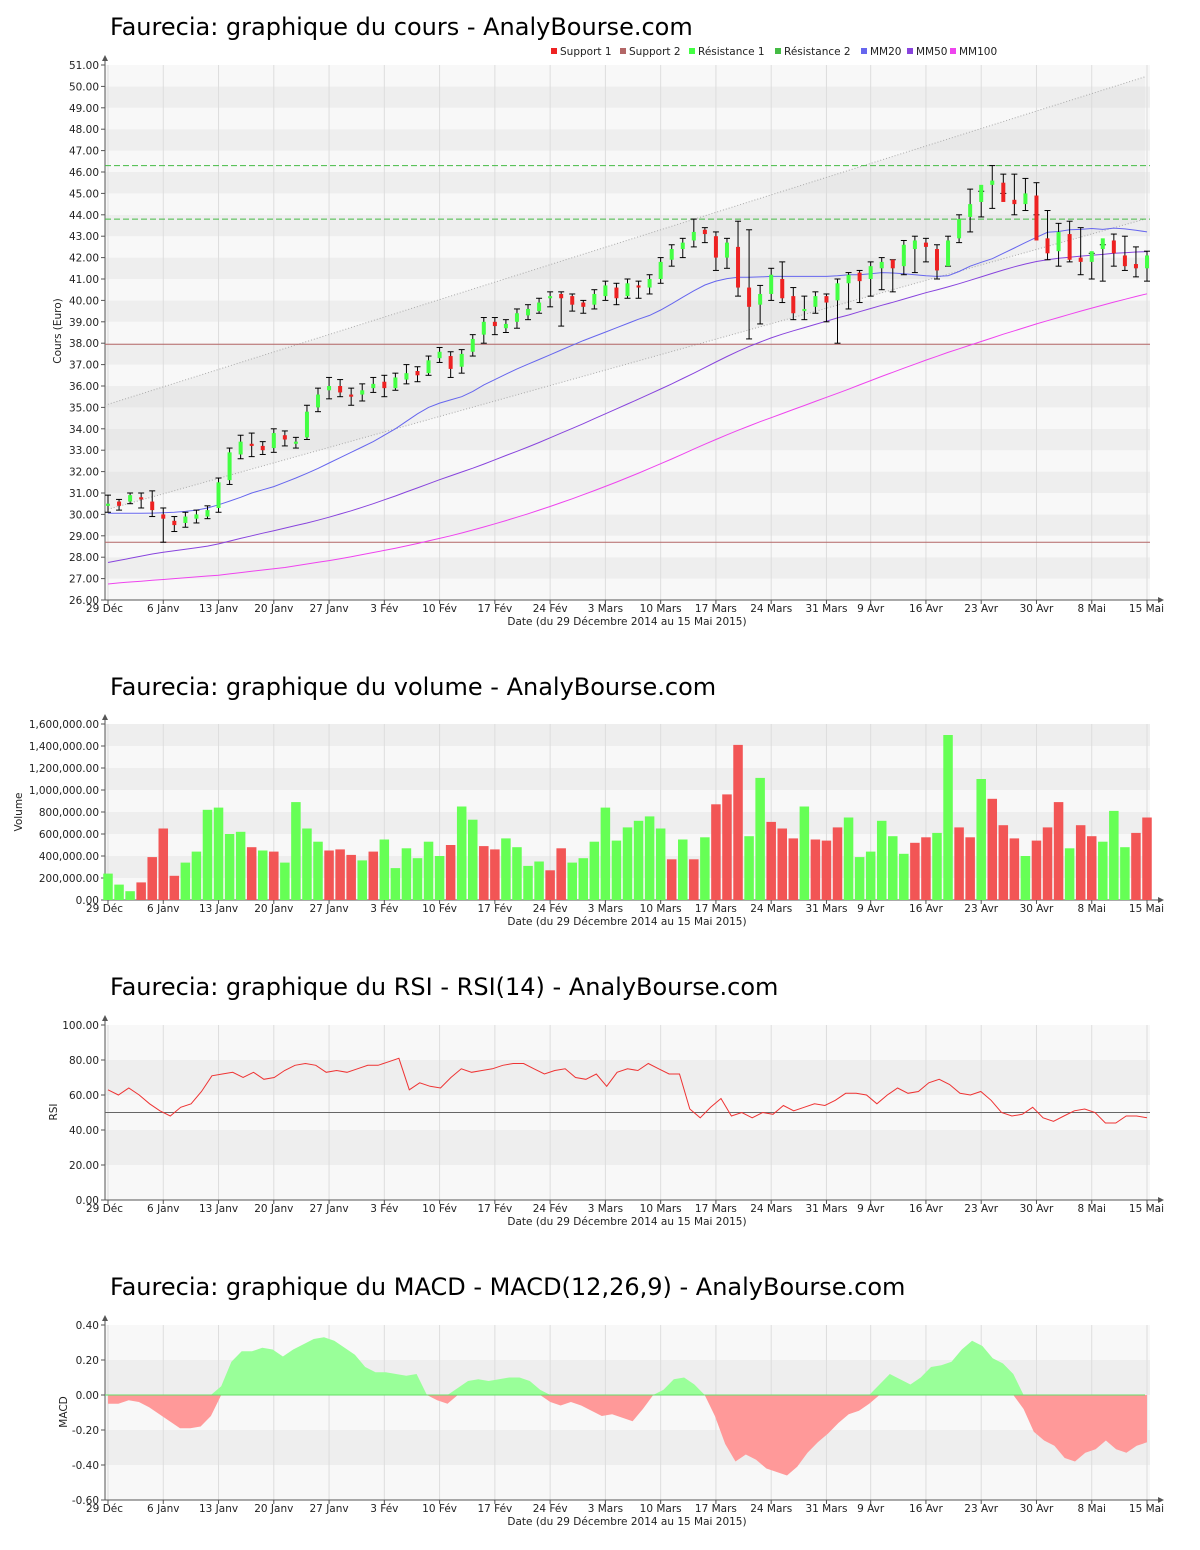  What do you see at coordinates (105, 58) in the screenshot?
I see `price-y-arrow` at bounding box center [105, 58].